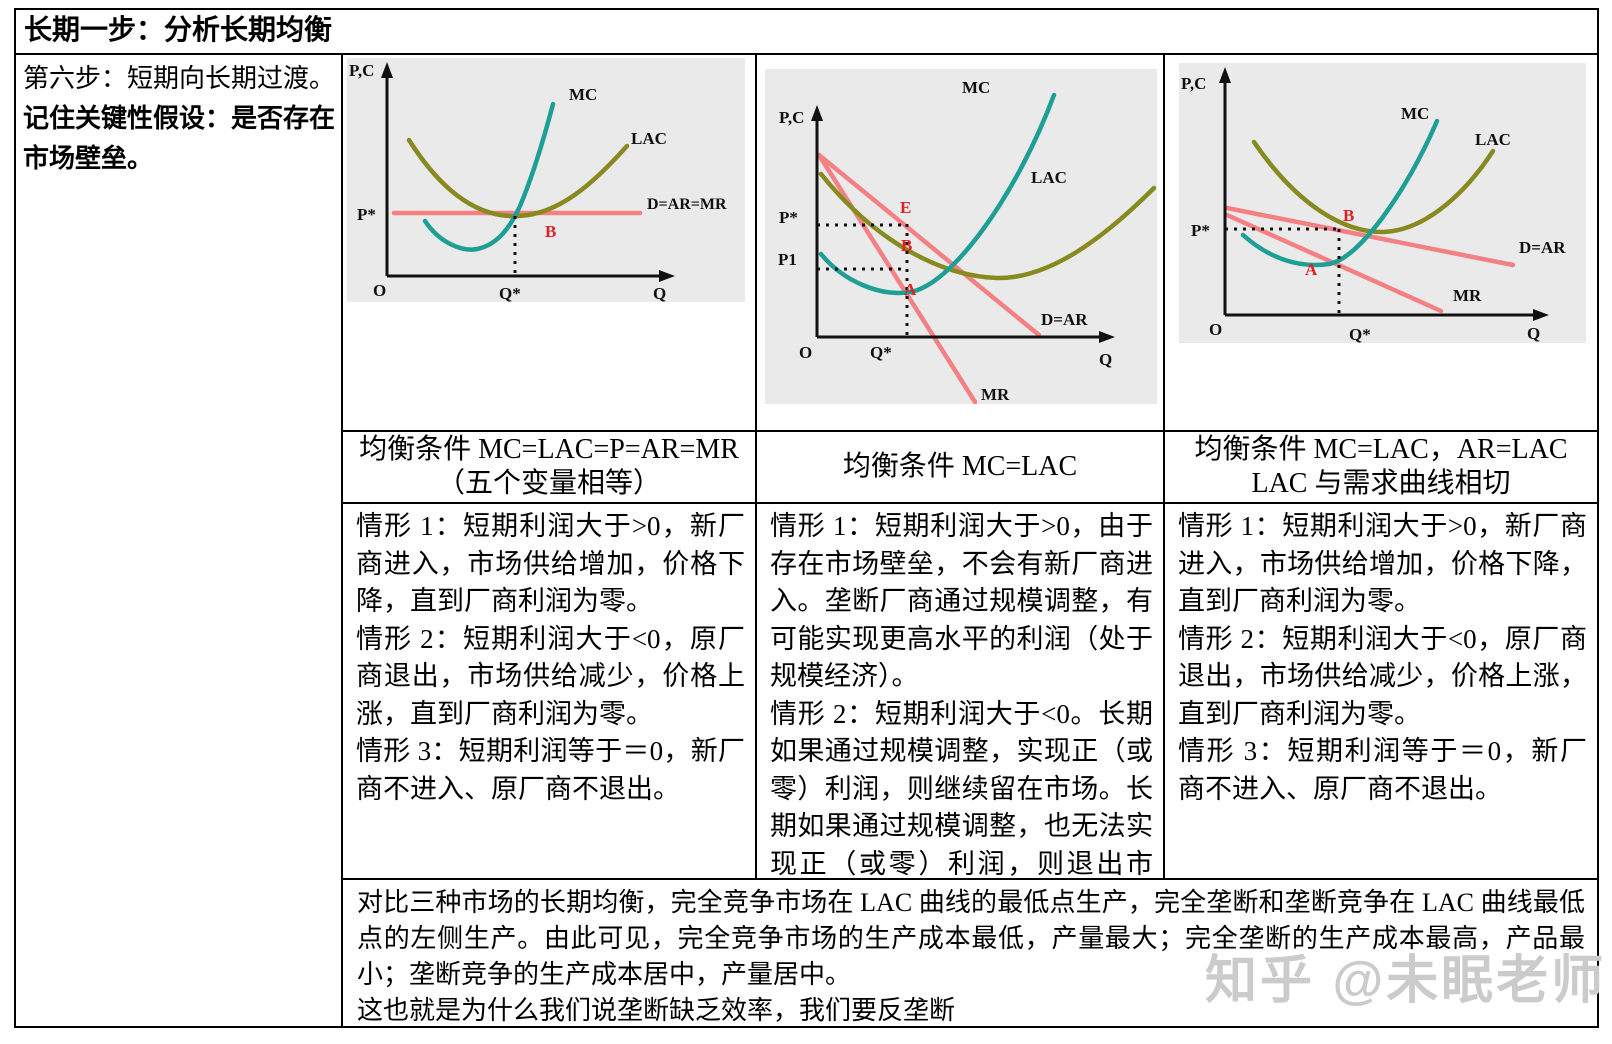 The width and height of the screenshot is (1612, 1044). I want to click on condition-line: （五个变量相等）, so click(548, 483).